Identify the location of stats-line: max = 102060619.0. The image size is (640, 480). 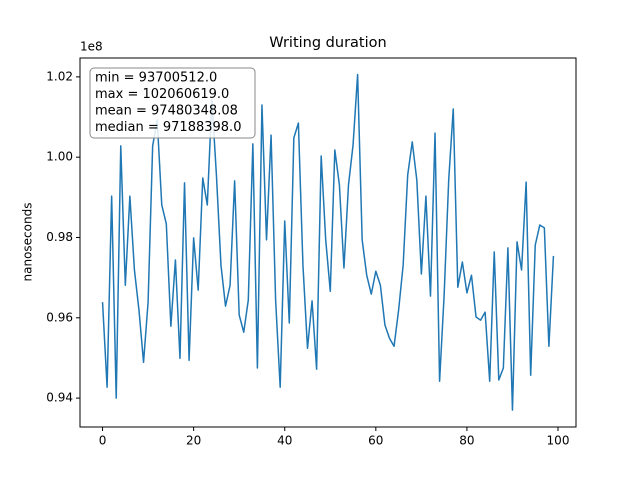
(162, 94).